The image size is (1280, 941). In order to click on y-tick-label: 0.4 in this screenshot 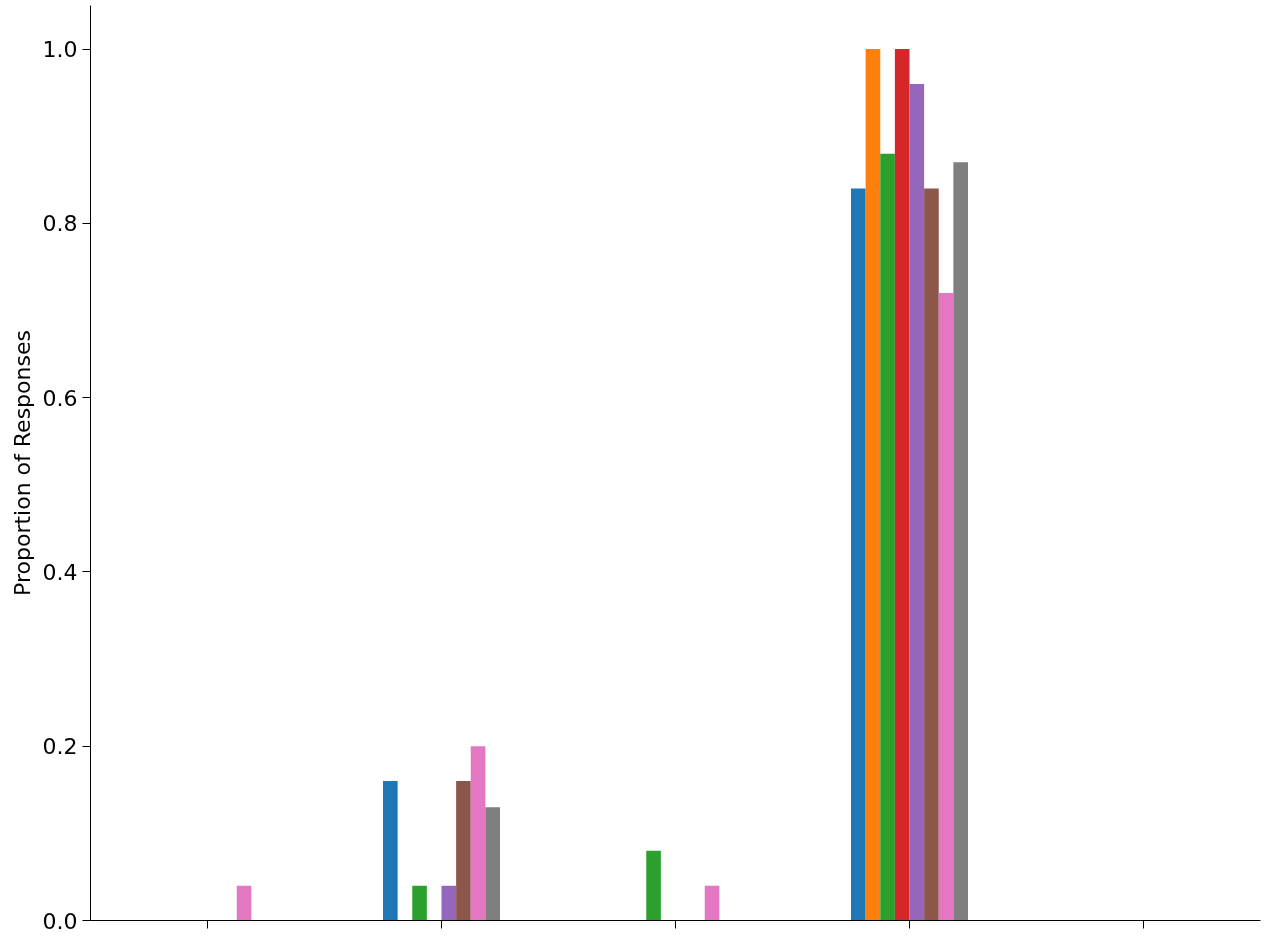, I will do `click(60, 572)`.